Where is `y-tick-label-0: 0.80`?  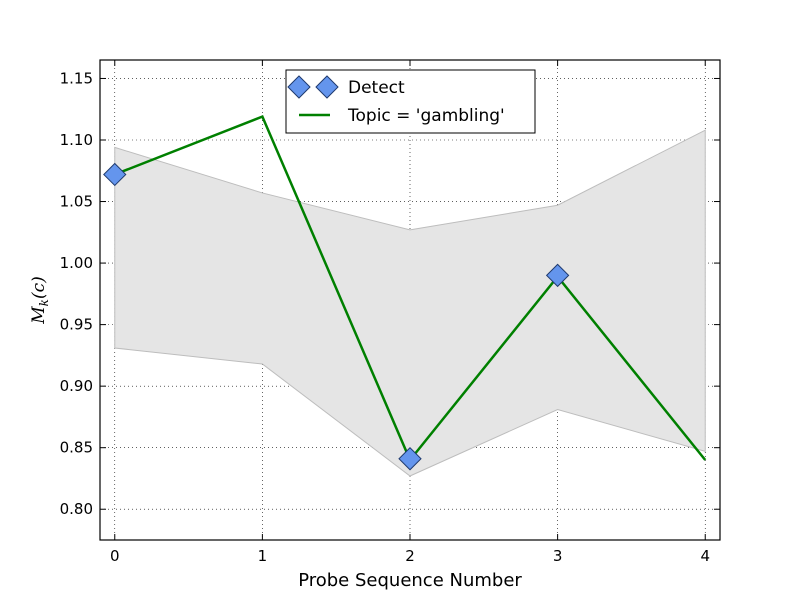 y-tick-label-0: 0.80 is located at coordinates (76, 509).